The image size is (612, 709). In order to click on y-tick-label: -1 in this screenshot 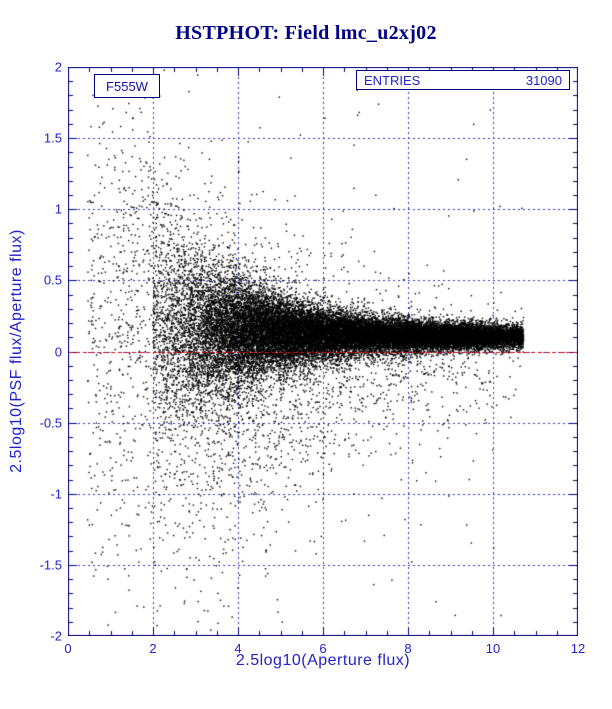, I will do `click(56, 494)`.